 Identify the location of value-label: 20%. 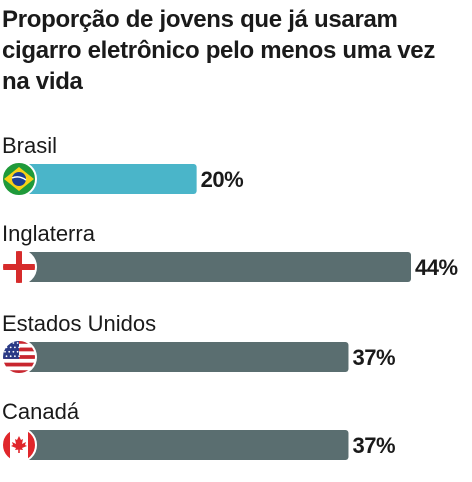
(222, 179).